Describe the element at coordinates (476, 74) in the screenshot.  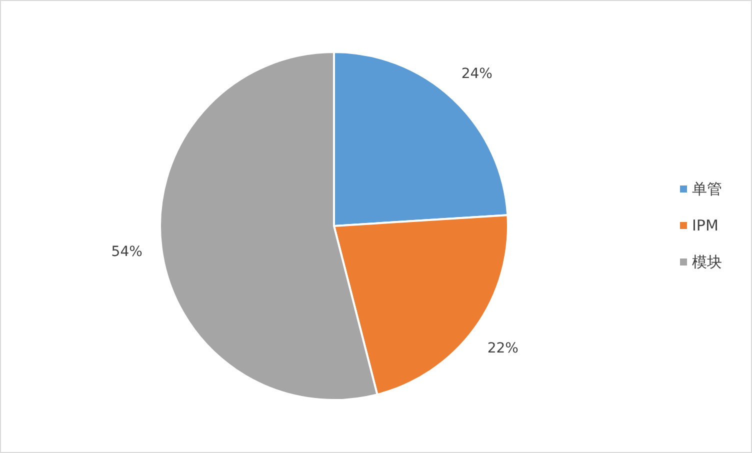
I see `data-label: 24%` at that location.